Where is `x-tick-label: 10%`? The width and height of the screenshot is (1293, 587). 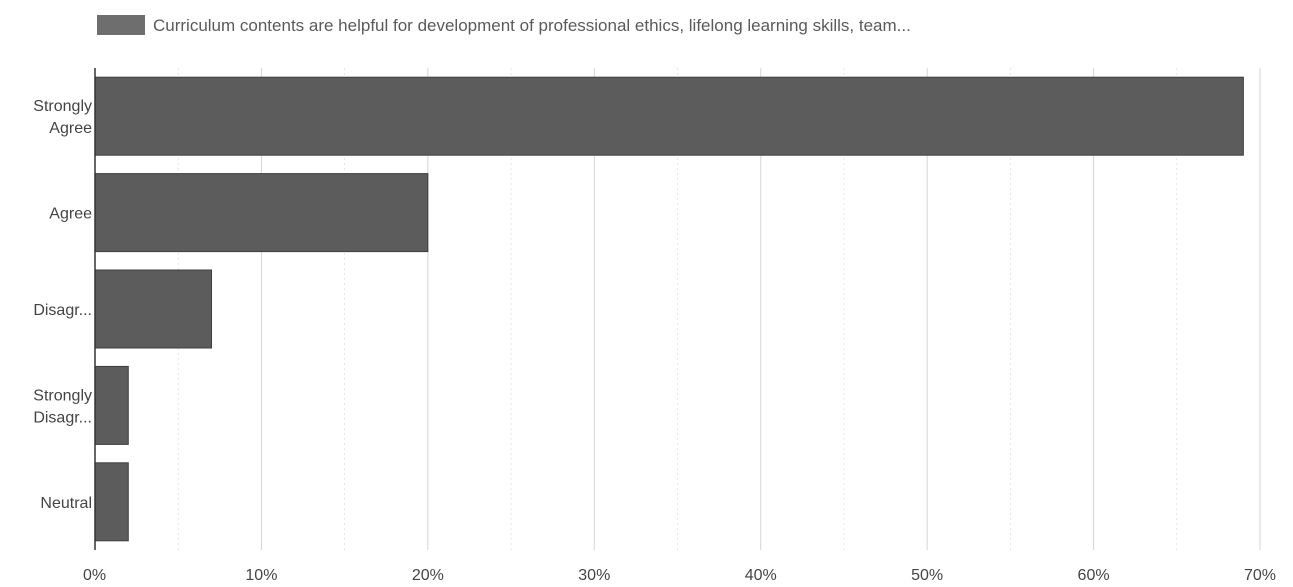 x-tick-label: 10% is located at coordinates (261, 575).